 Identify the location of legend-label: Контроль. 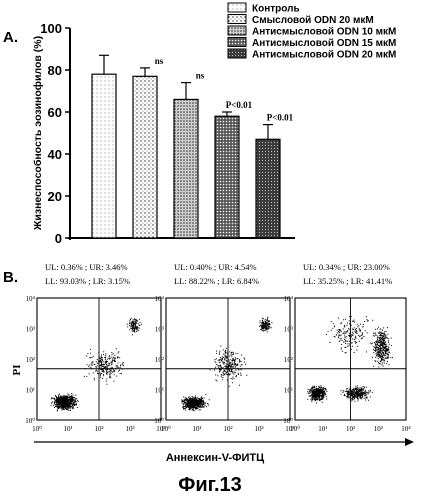
(276, 9).